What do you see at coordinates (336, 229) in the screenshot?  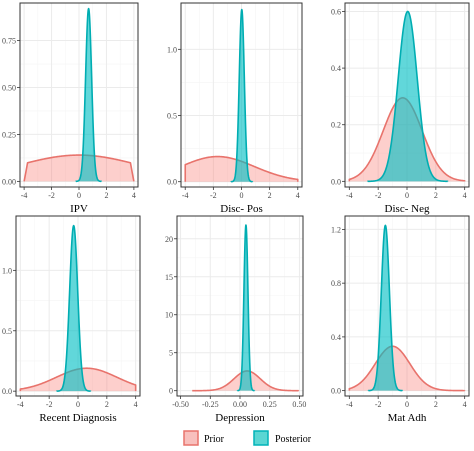 I see `y-tick-label: 1.2` at bounding box center [336, 229].